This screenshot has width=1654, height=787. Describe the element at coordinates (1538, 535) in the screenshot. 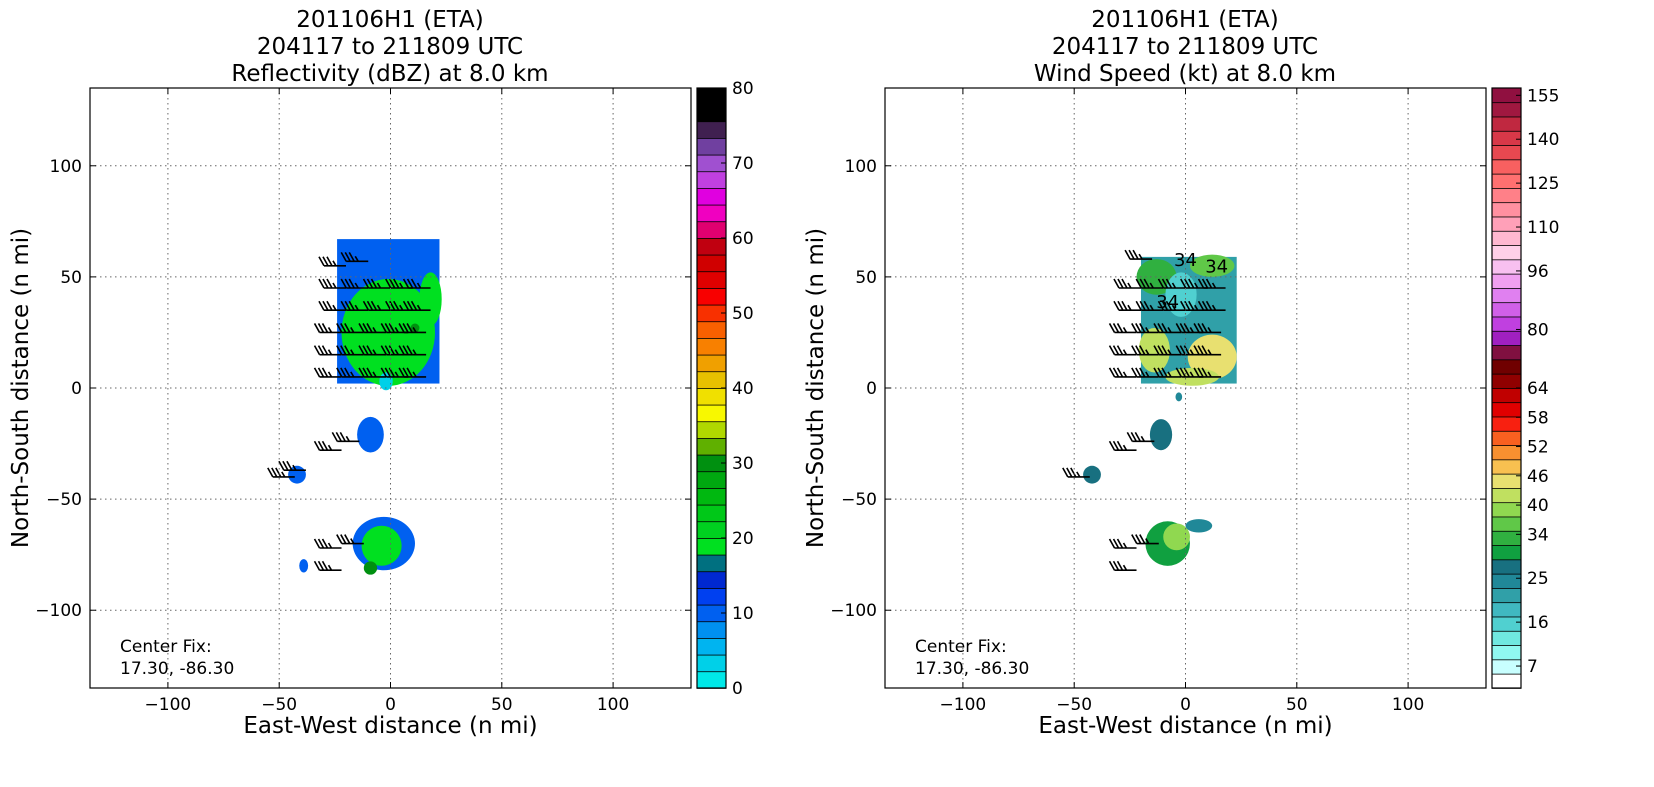

I see `colorbar-tick-label: 34` at that location.